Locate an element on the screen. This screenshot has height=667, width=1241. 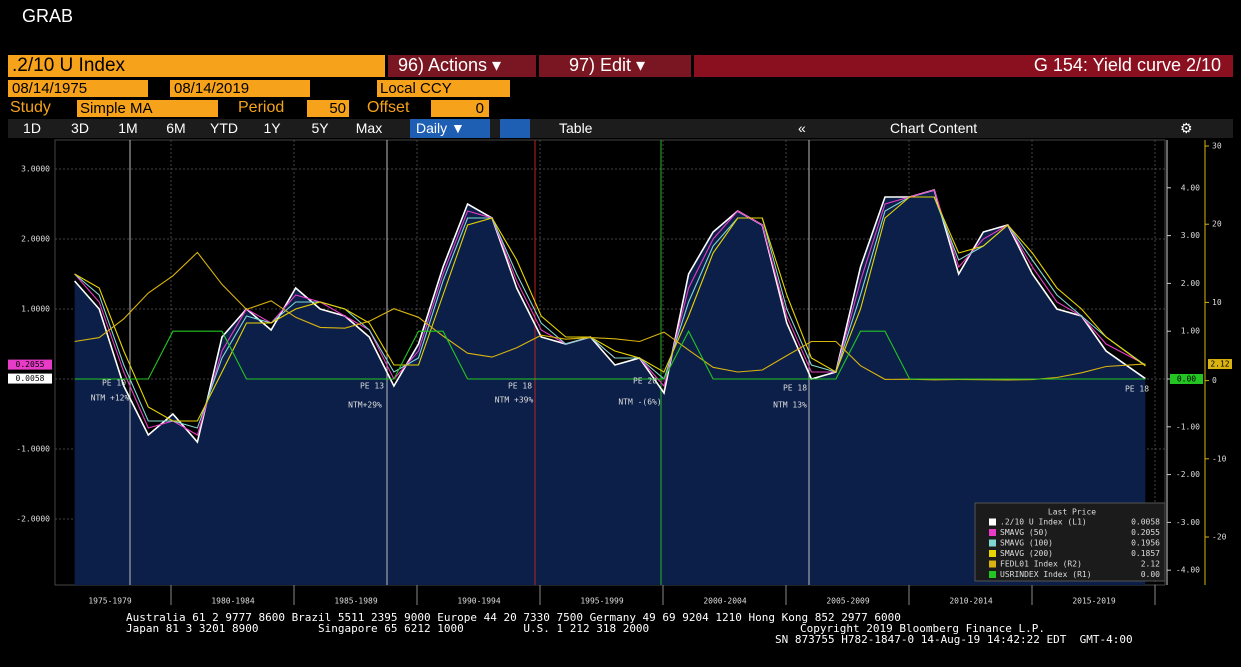
ticker: .2/10 U Index is located at coordinates (196, 66).